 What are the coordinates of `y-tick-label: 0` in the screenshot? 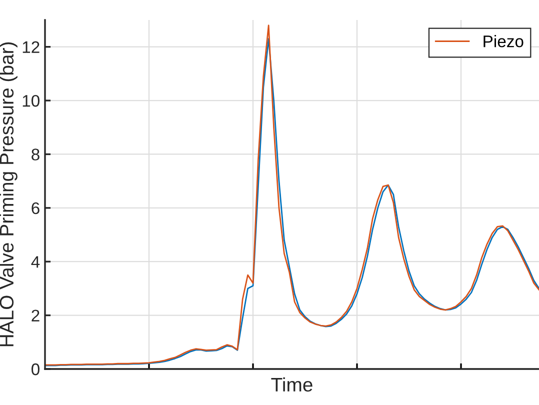 It's located at (36, 369).